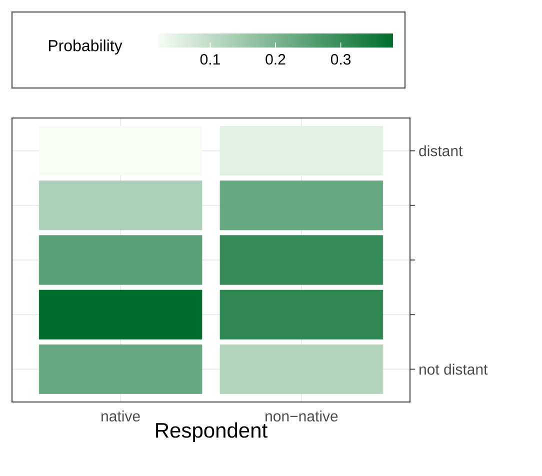 The width and height of the screenshot is (542, 476). Describe the element at coordinates (212, 432) in the screenshot. I see `x-axis-title: Respondent` at that location.